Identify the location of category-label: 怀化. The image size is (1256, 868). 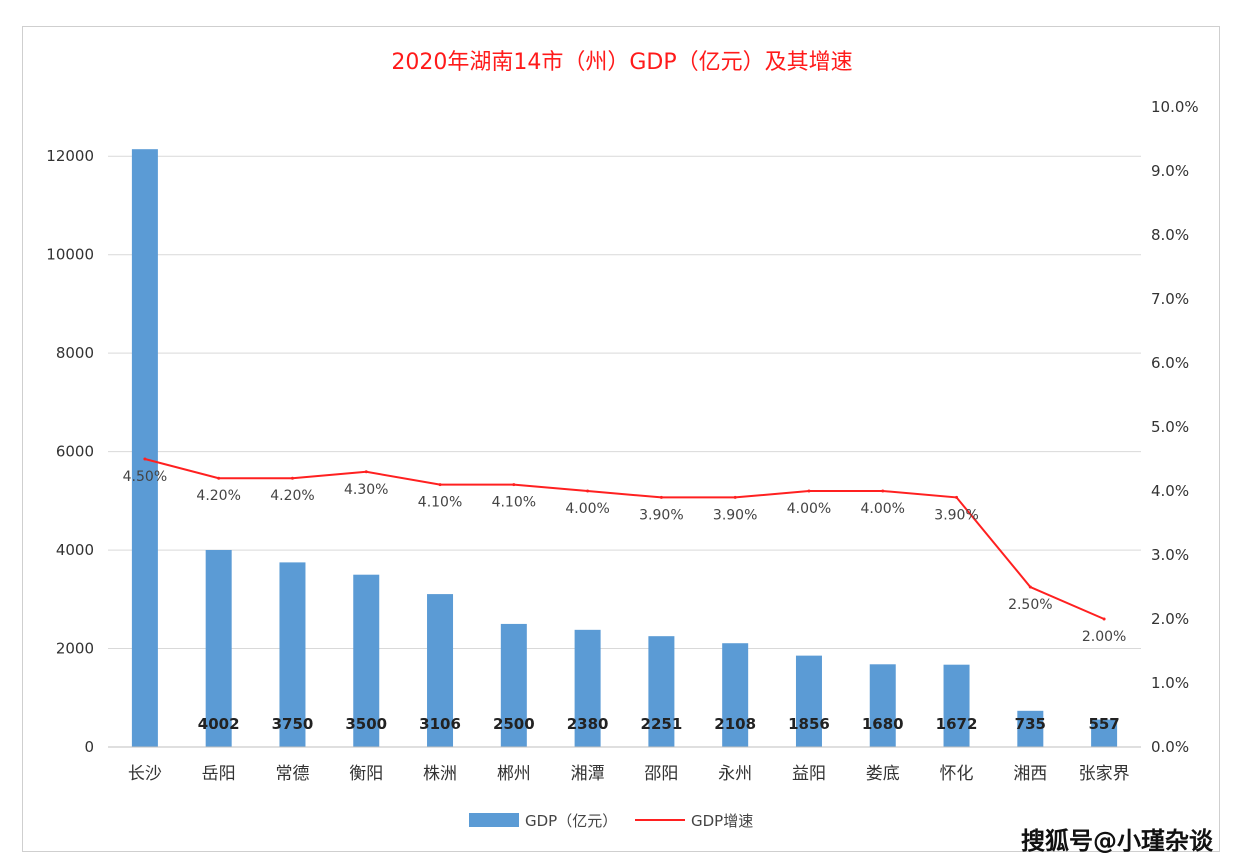
(957, 774).